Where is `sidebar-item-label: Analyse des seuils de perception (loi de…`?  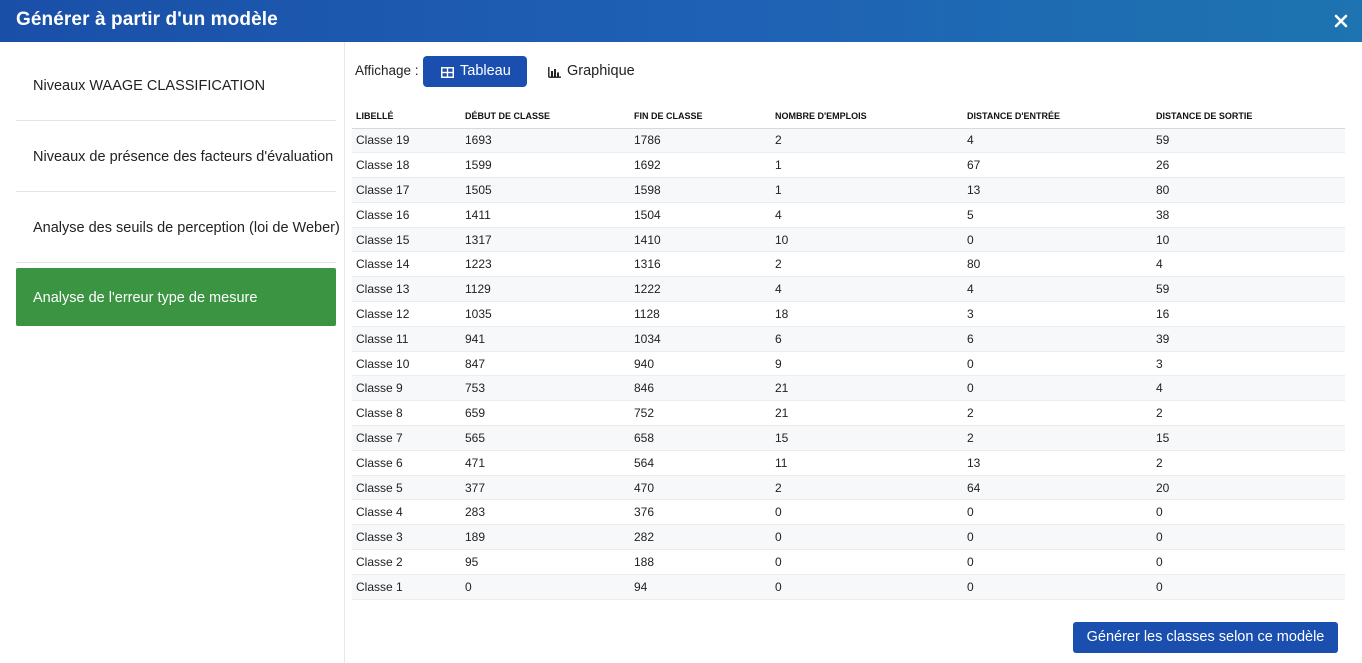 sidebar-item-label: Analyse des seuils de perception (loi de… is located at coordinates (186, 228).